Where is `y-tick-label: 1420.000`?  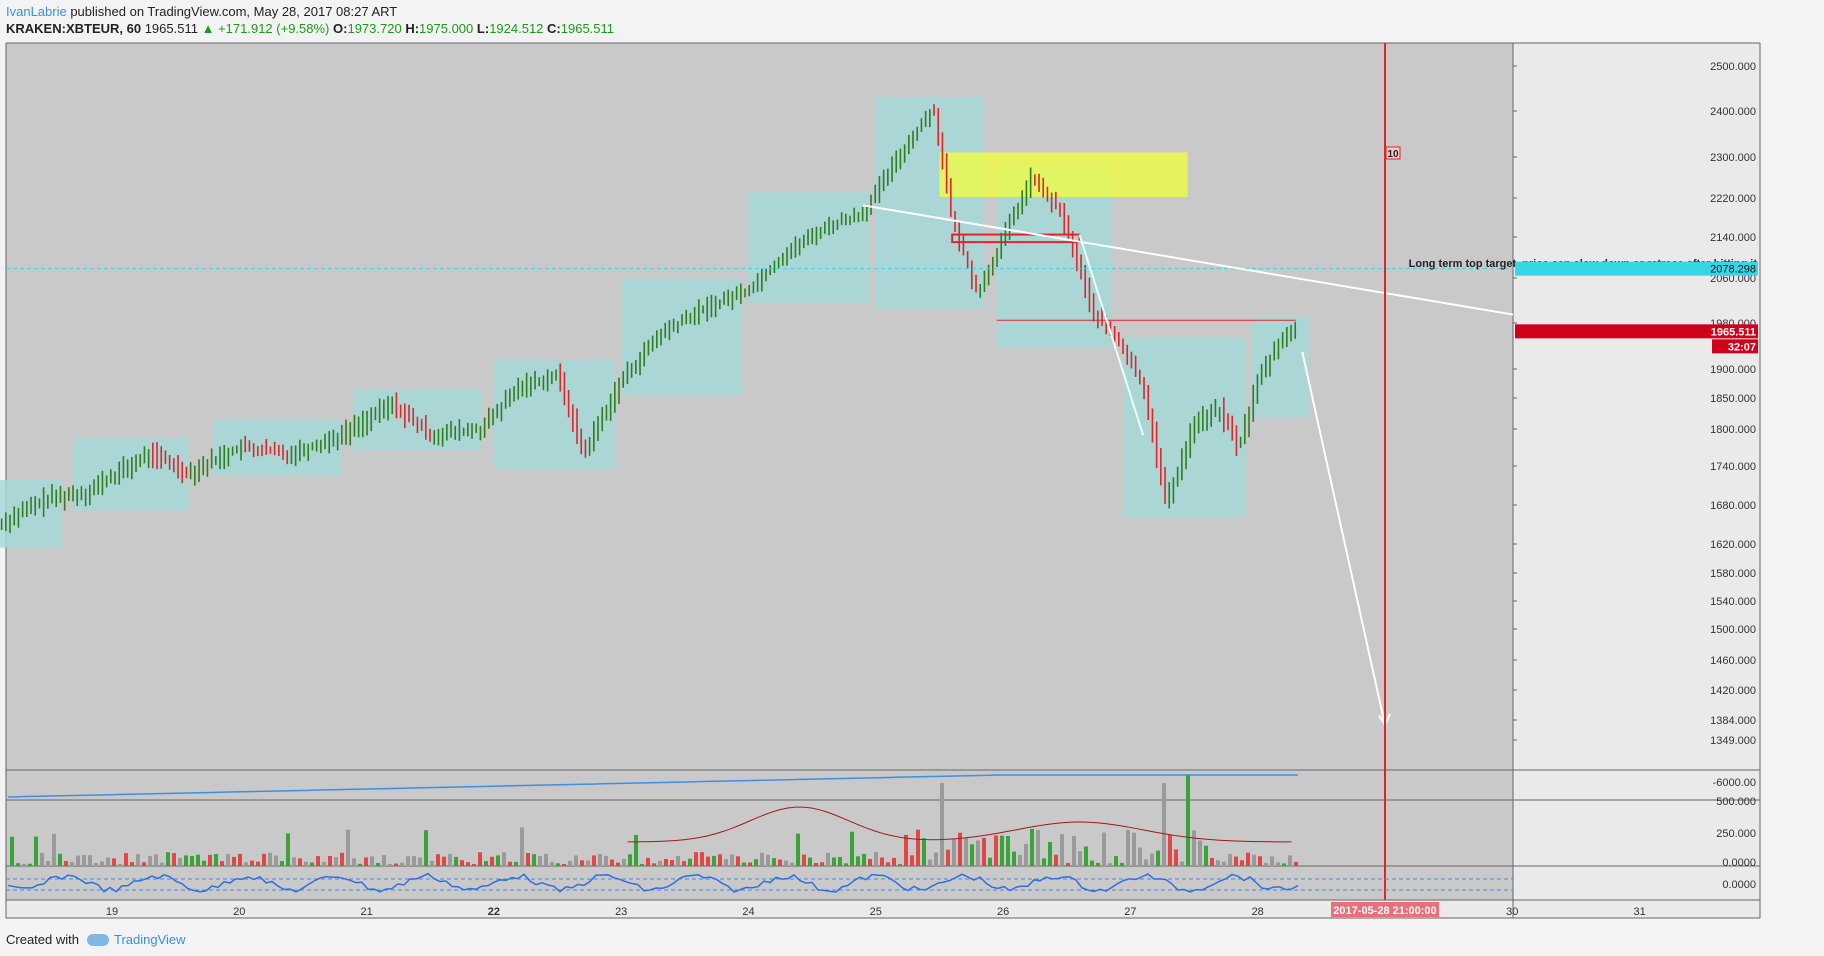
y-tick-label: 1420.000 is located at coordinates (1733, 691).